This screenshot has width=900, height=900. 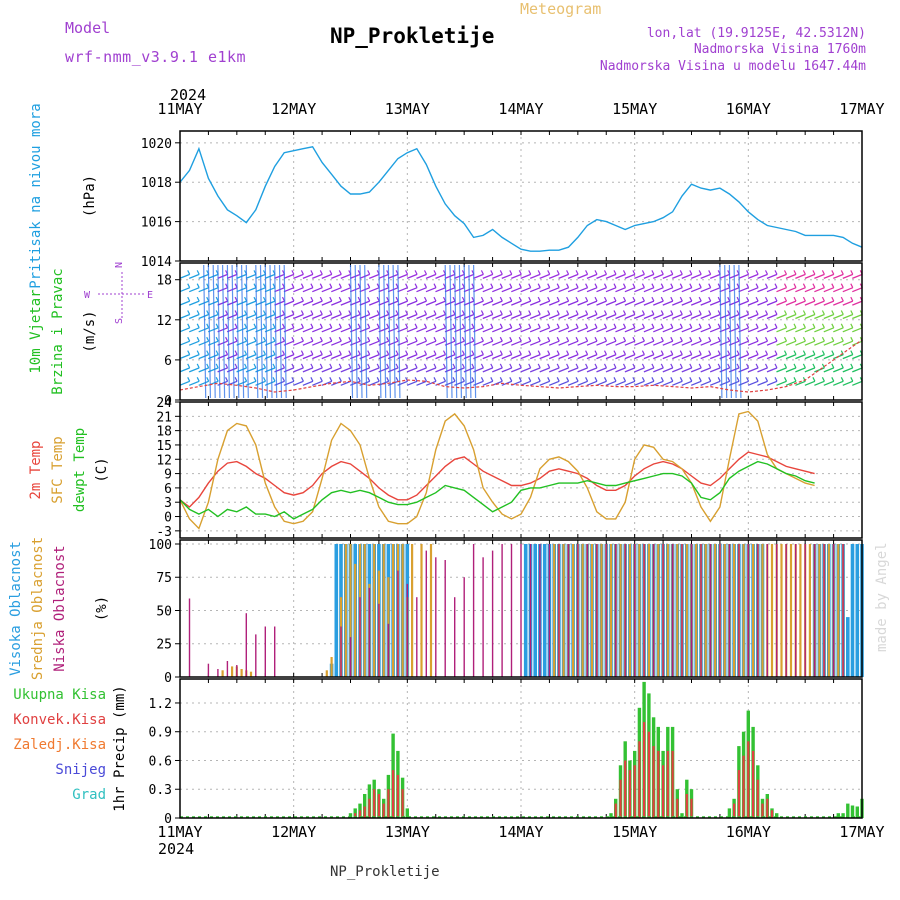 I want to click on y-tick-label: 18, so click(x=164, y=432).